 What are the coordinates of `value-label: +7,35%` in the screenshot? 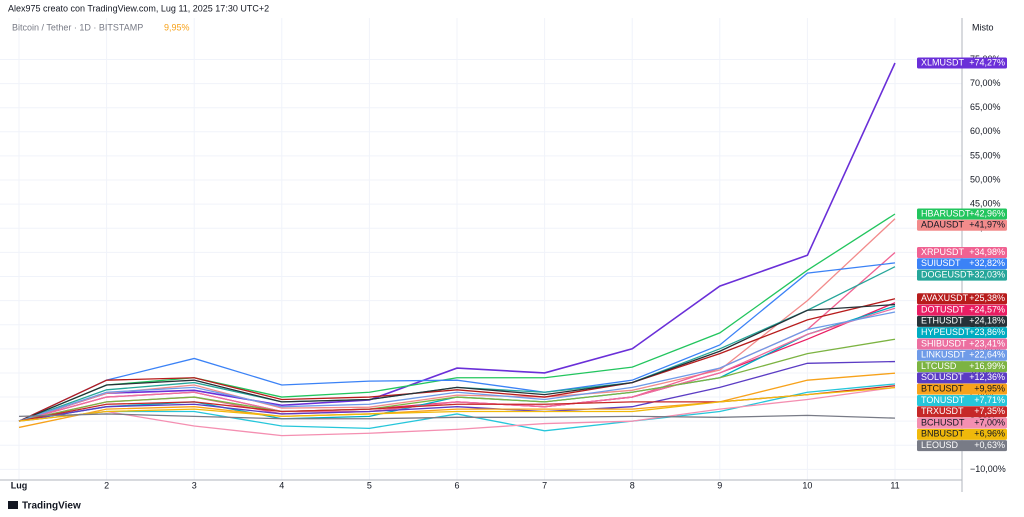 It's located at (989, 411).